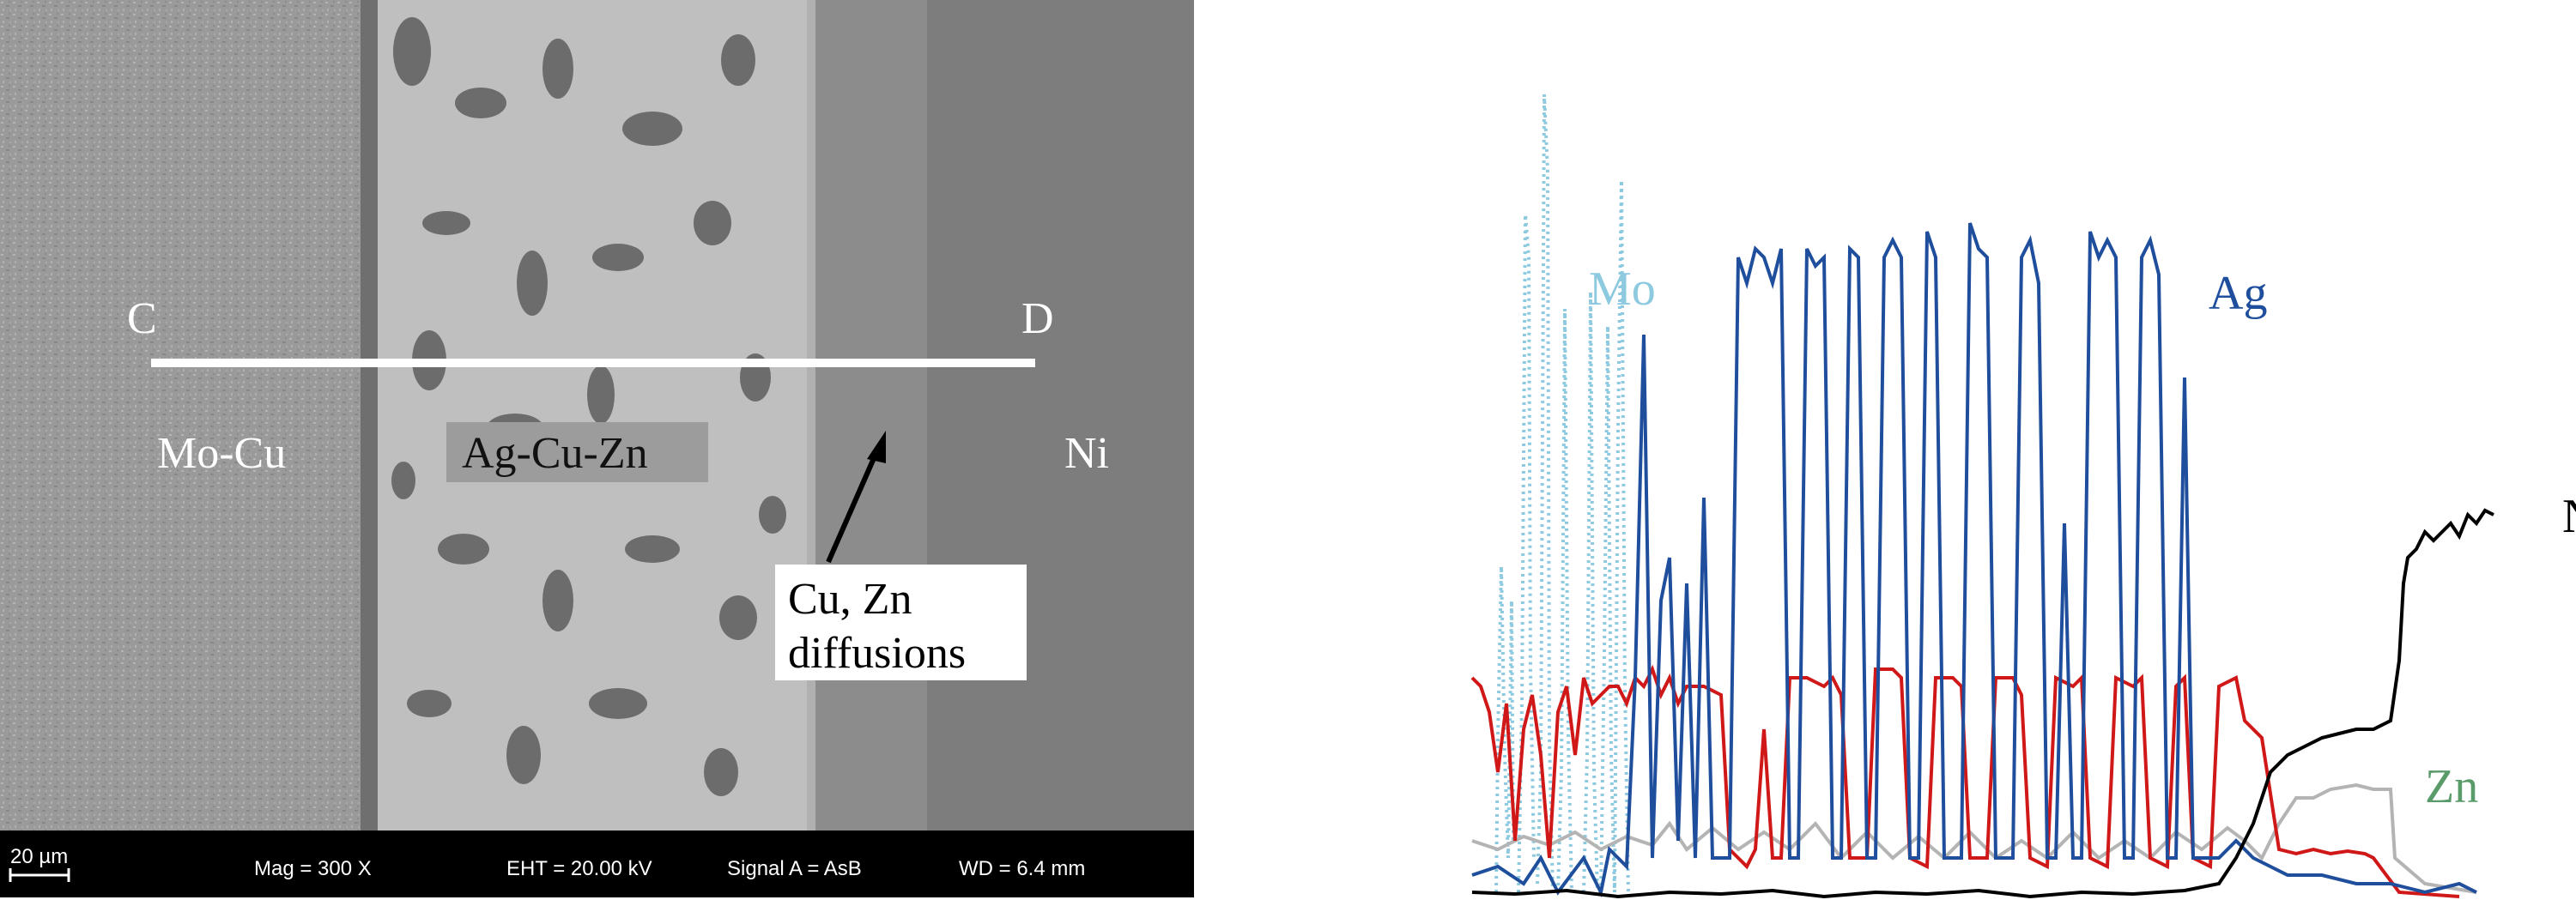  Describe the element at coordinates (1022, 868) in the screenshot. I see `wd-label: WD = 6.4 mm` at that location.